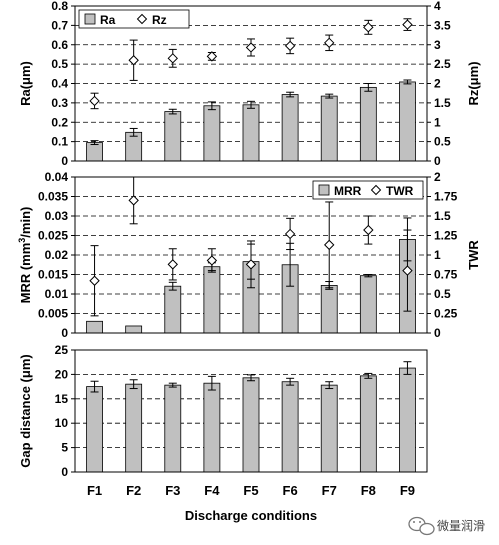 This screenshot has height=545, width=499. Describe the element at coordinates (473, 255) in the screenshot. I see `y2-axis-label: TWR` at that location.